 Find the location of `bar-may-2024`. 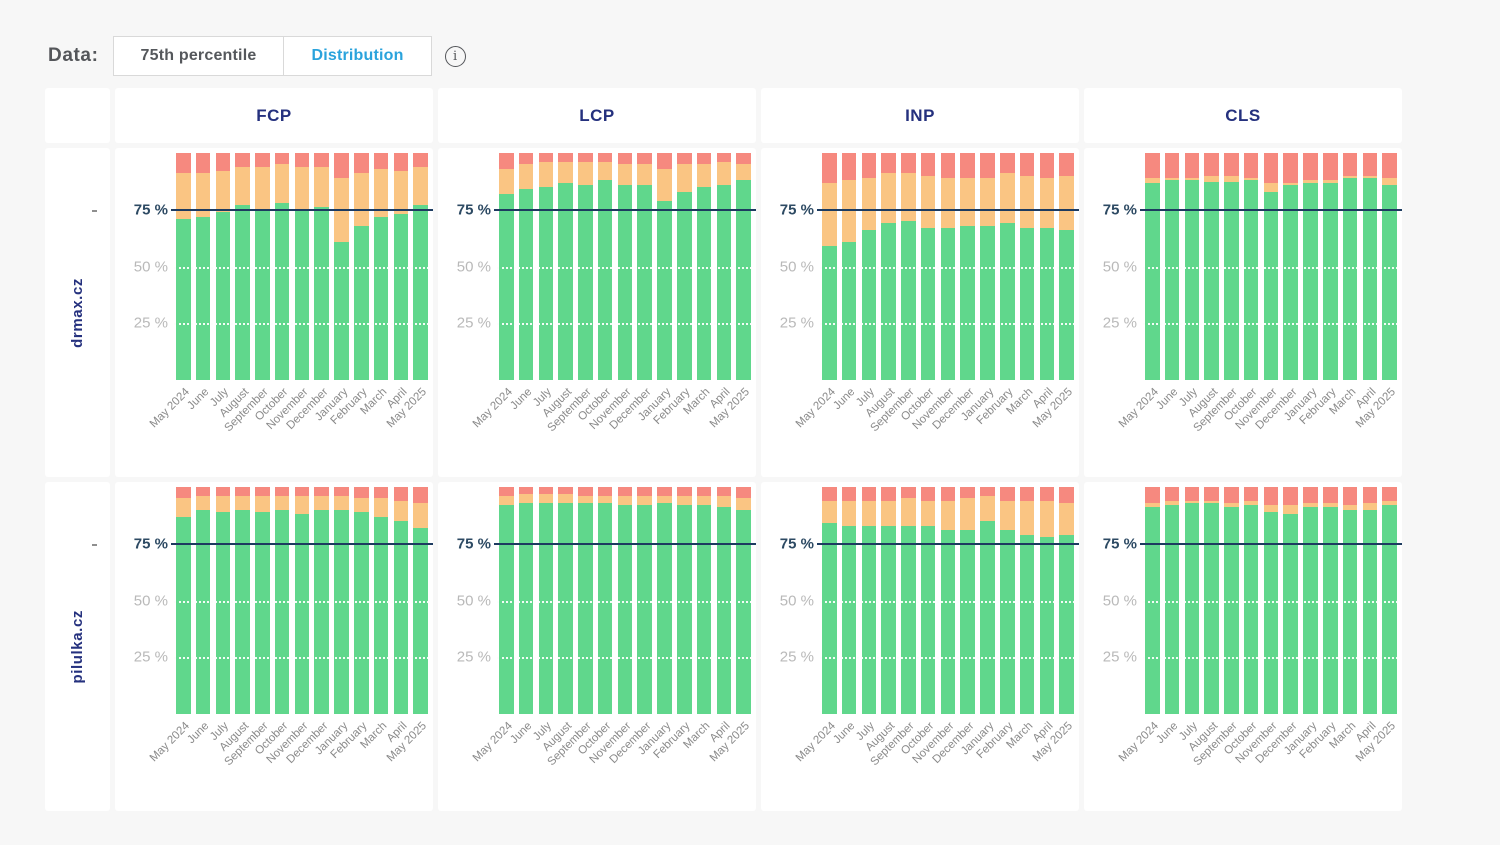

bar-may-2024 is located at coordinates (1152, 266).